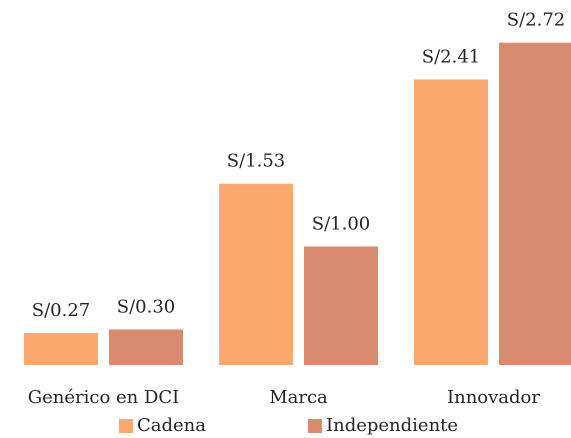  Describe the element at coordinates (146, 306) in the screenshot. I see `value-label: S/0.30` at that location.